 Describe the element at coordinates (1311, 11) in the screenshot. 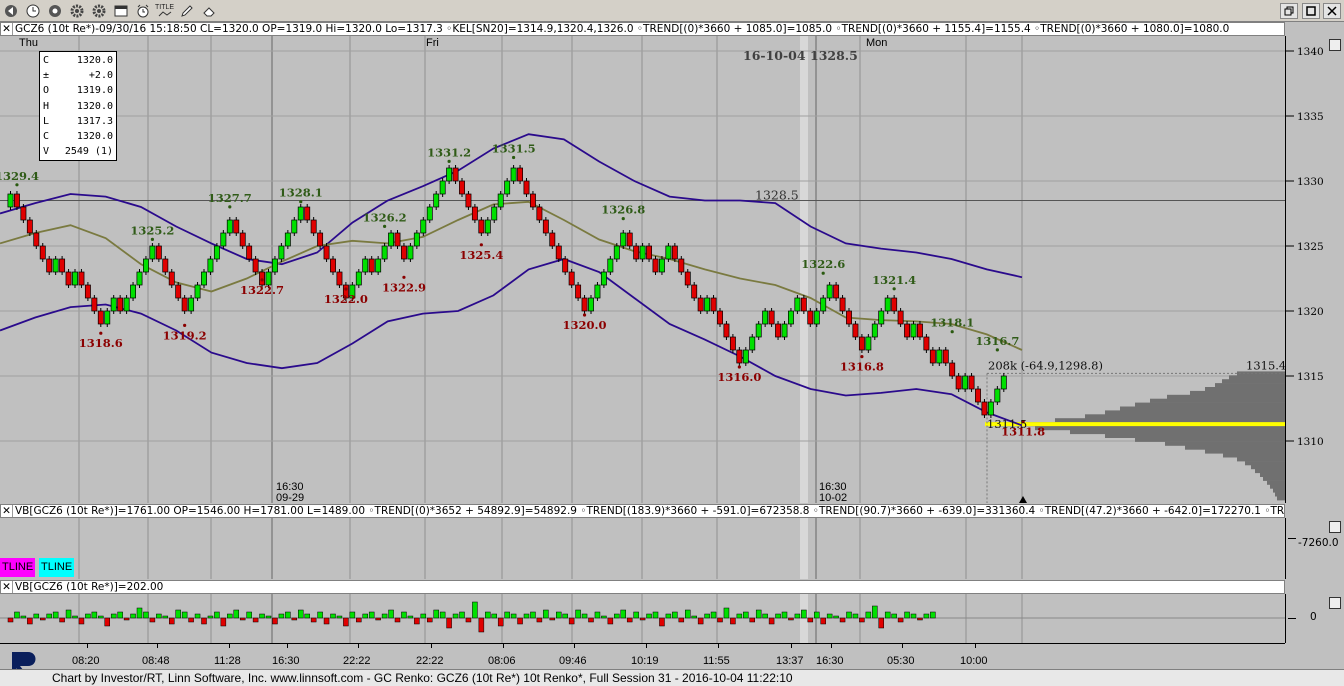

I see `maximize-button` at that location.